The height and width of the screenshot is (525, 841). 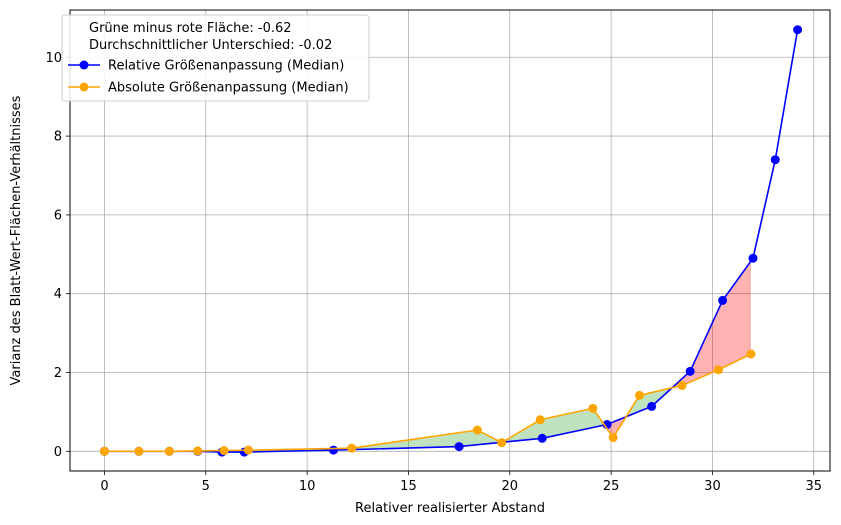 What do you see at coordinates (428, 403) in the screenshot?
I see `series-line-absolute` at bounding box center [428, 403].